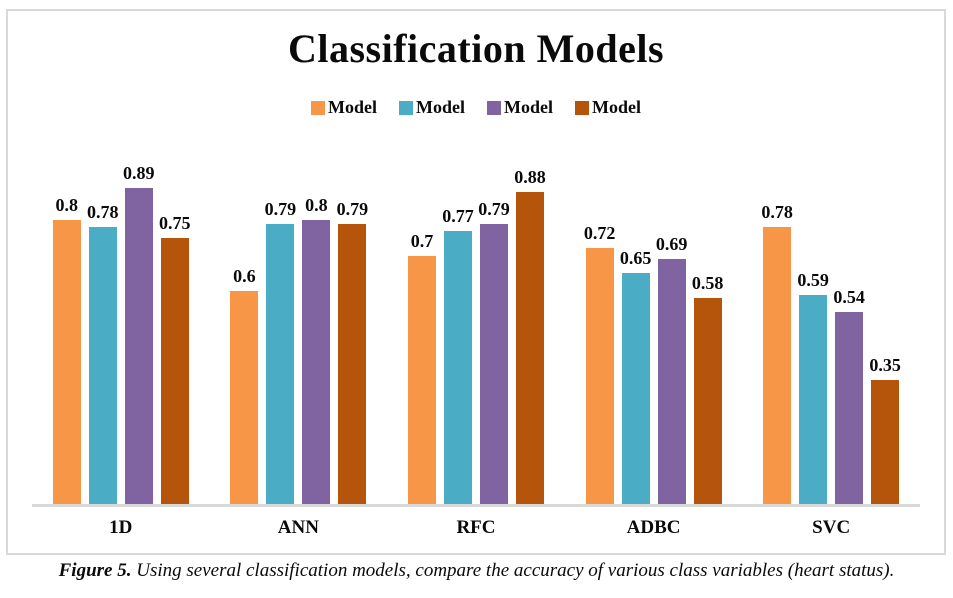  I want to click on bar-wrap: 0.88, so click(530, 335).